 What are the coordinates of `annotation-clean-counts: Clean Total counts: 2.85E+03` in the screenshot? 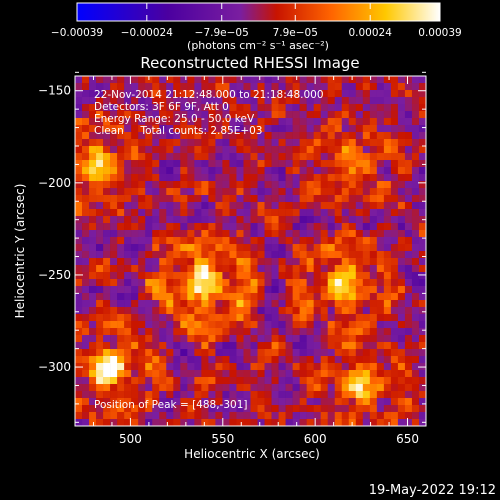 It's located at (178, 131).